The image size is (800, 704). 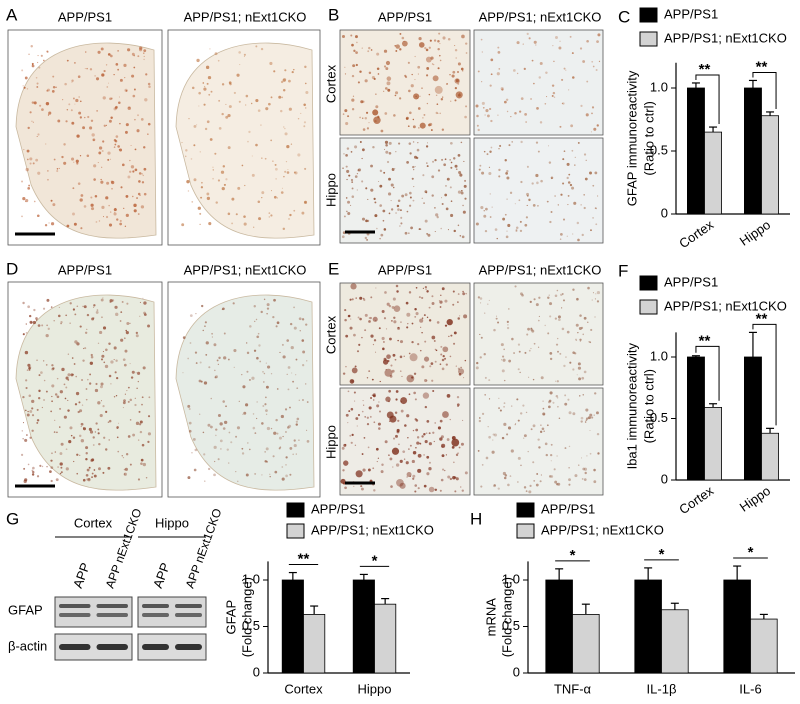 What do you see at coordinates (12, 14) in the screenshot?
I see `panel-letter: A` at bounding box center [12, 14].